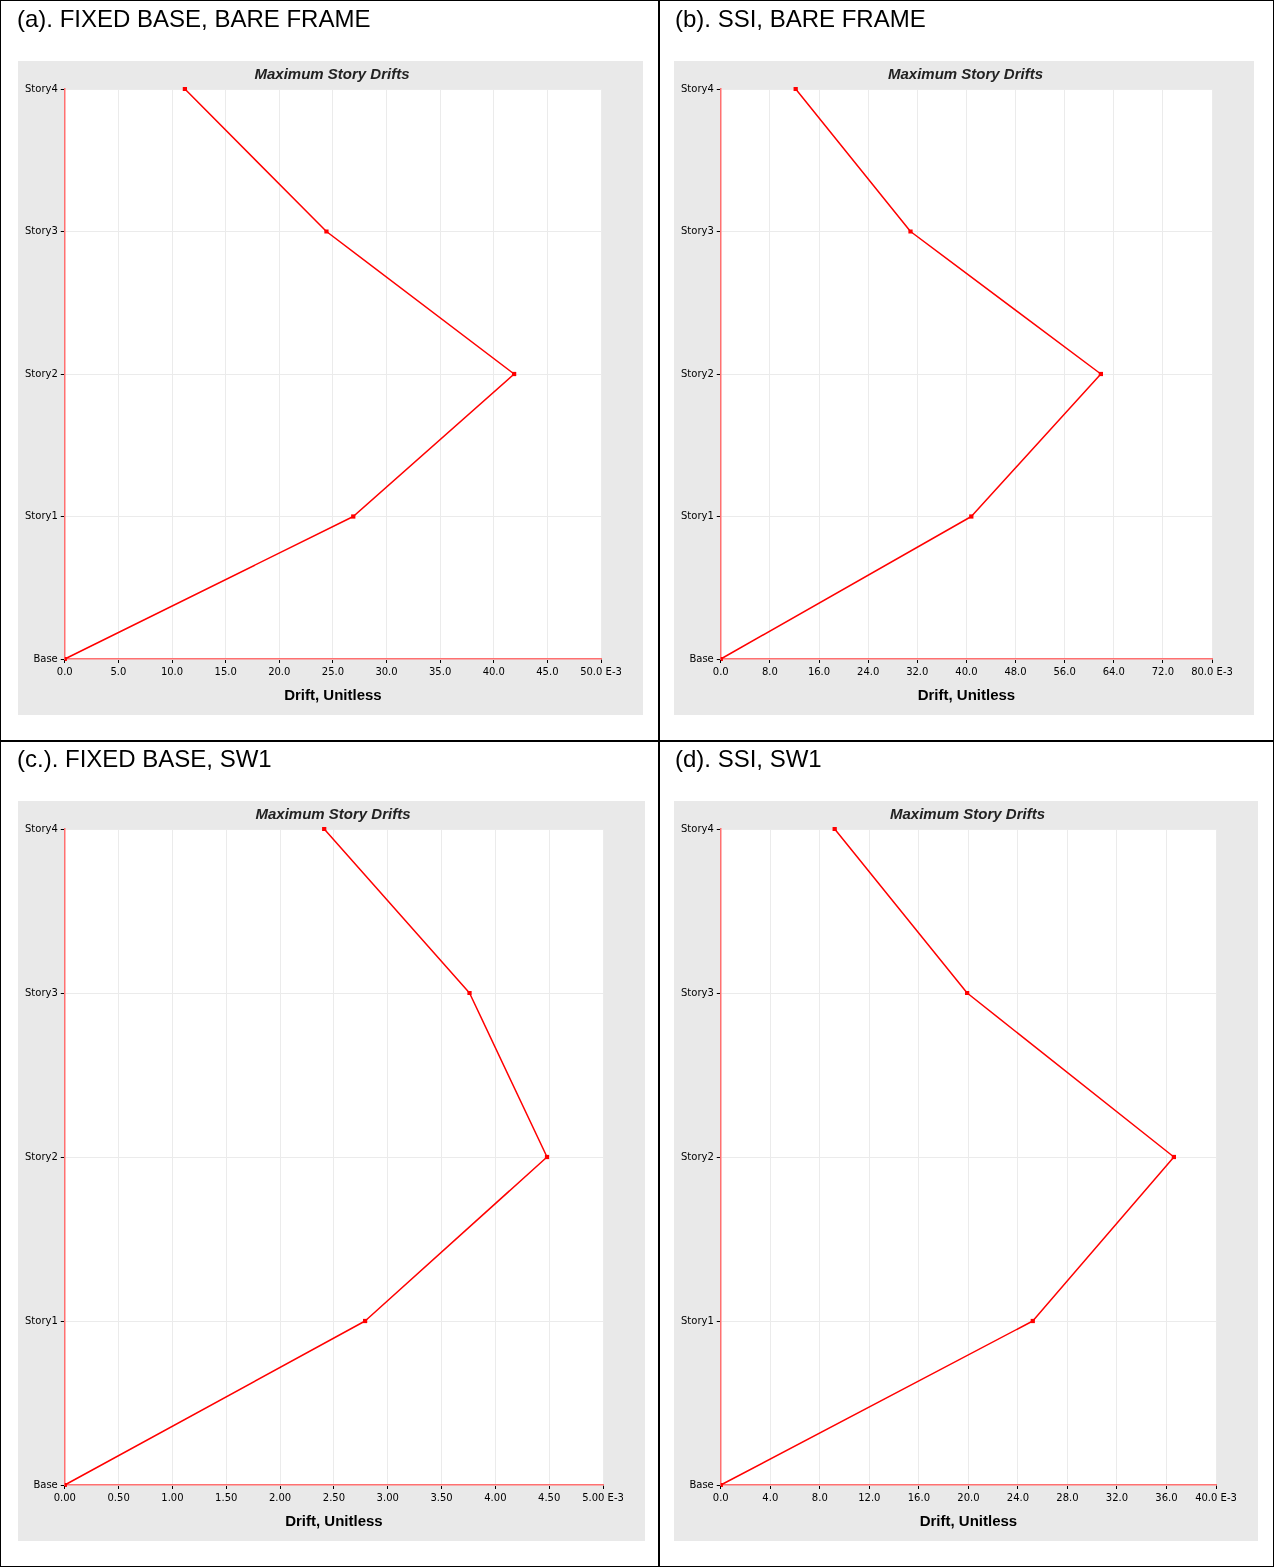  What do you see at coordinates (1216, 1497) in the screenshot?
I see `x-tick-label: 40.0 E-3` at bounding box center [1216, 1497].